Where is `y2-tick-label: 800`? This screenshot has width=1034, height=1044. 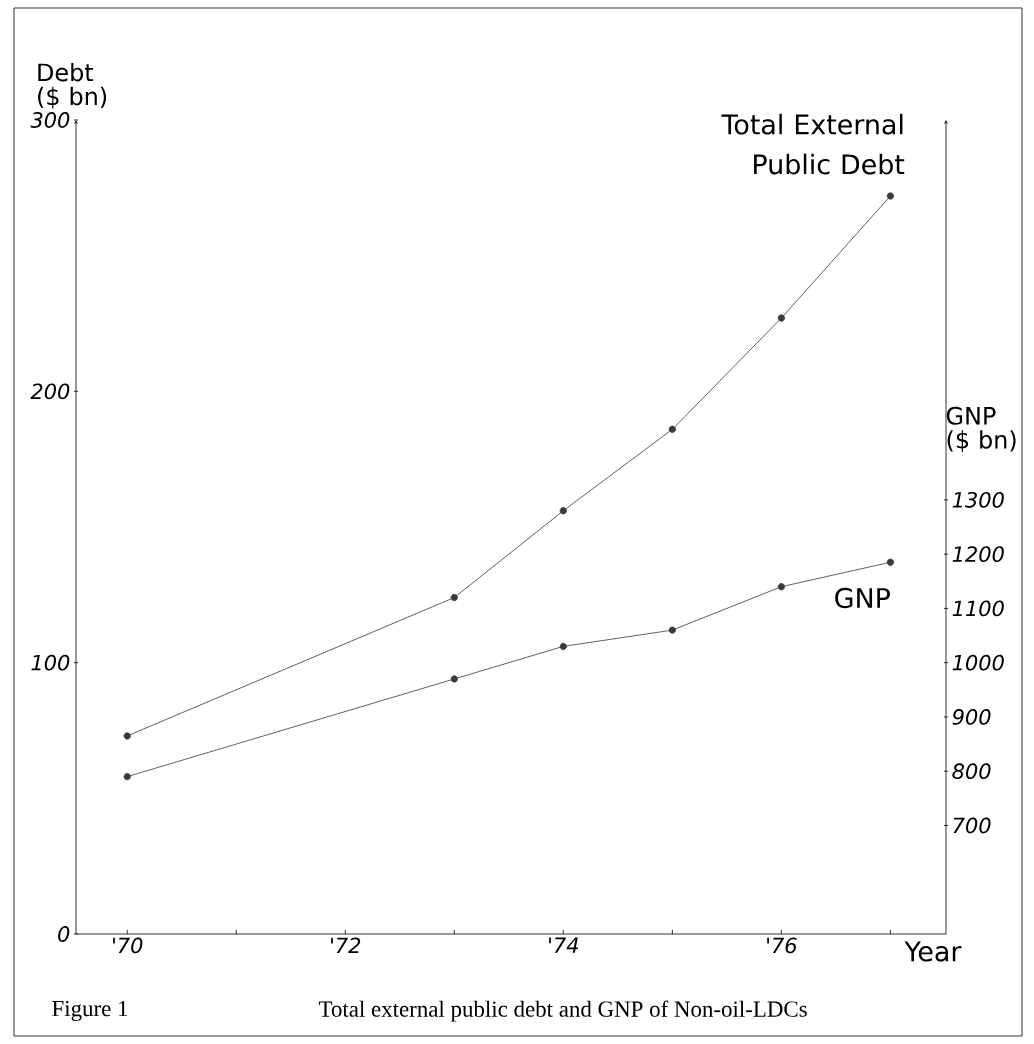 y2-tick-label: 800 is located at coordinates (971, 771).